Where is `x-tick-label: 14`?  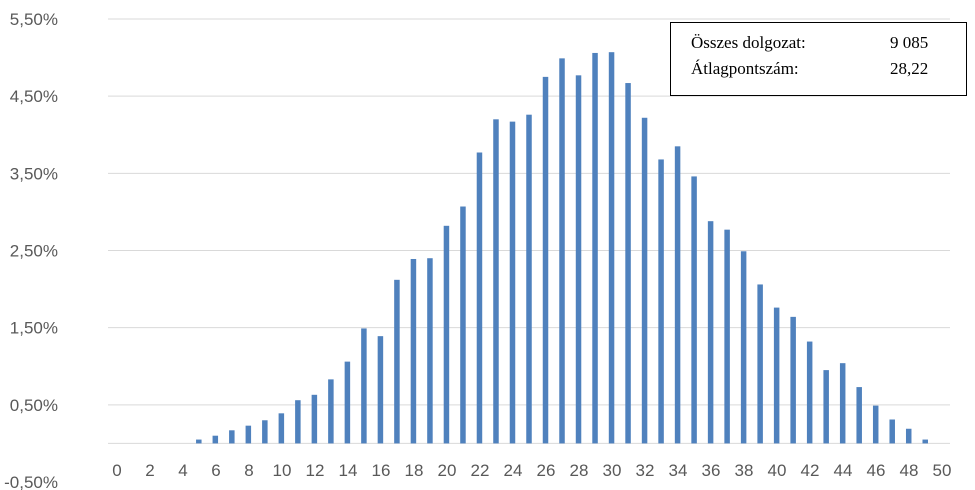 x-tick-label: 14 is located at coordinates (348, 470).